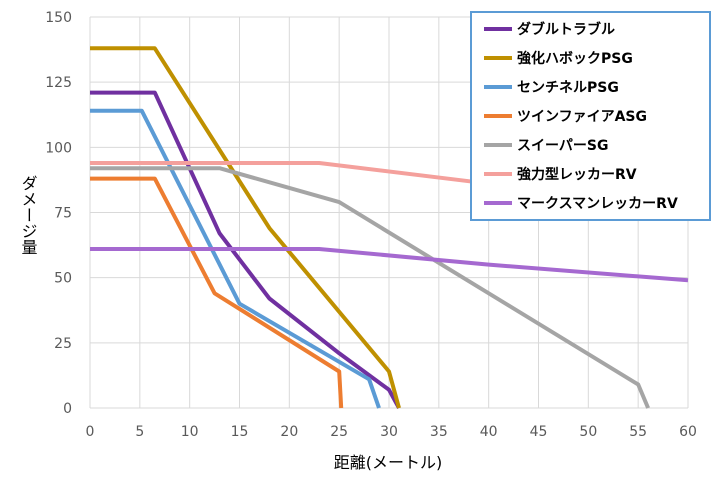  What do you see at coordinates (439, 432) in the screenshot?
I see `x-tick-label: 35` at bounding box center [439, 432].